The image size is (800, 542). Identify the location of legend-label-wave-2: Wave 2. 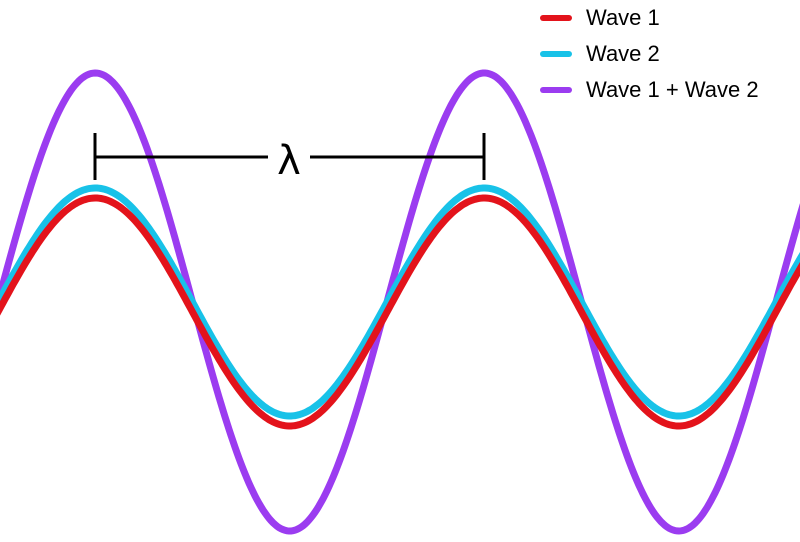
(623, 53).